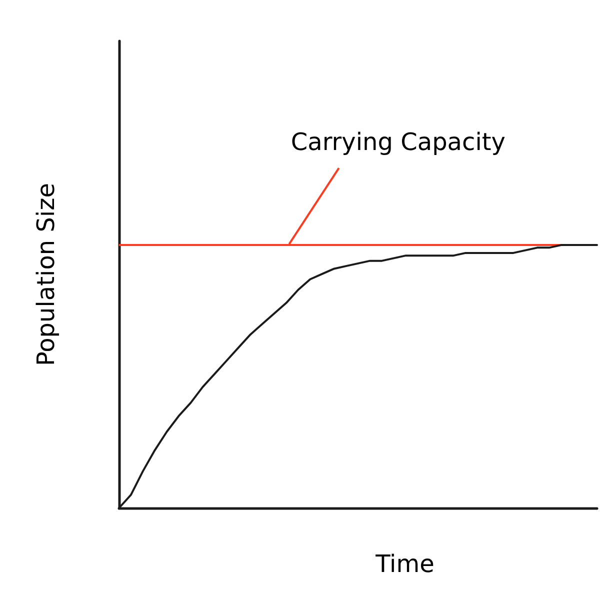 The width and height of the screenshot is (600, 600). I want to click on y-axis-title: Population Size, so click(46, 274).